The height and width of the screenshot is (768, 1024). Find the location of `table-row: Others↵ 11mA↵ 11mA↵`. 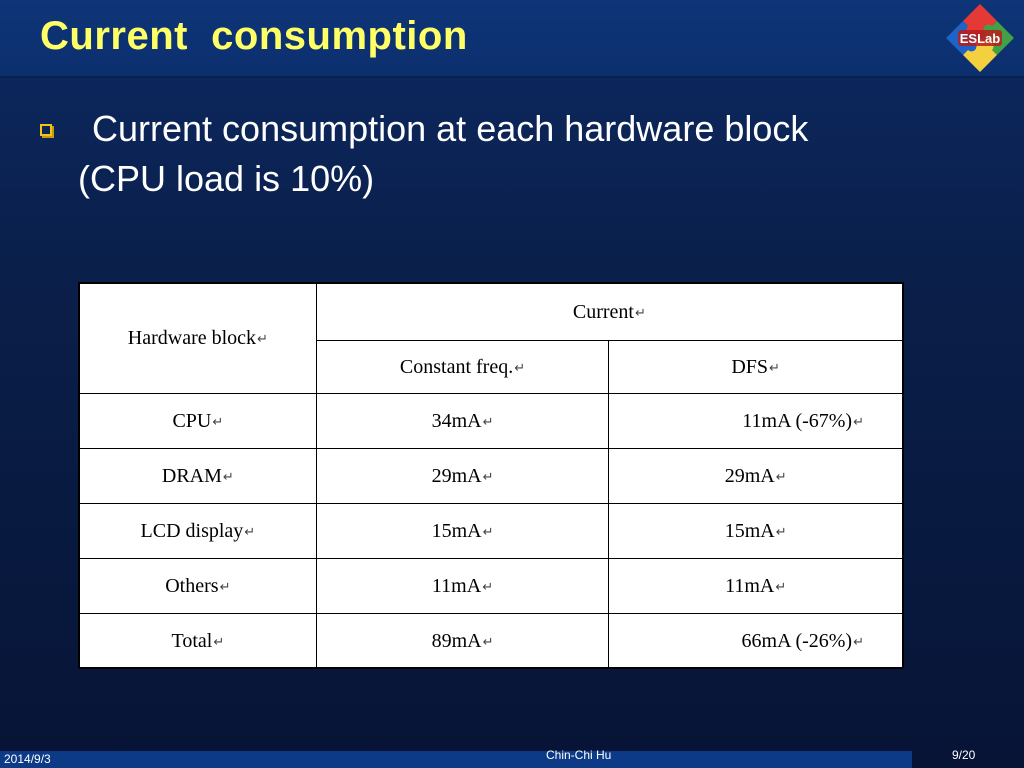

table-row: Others↵ 11mA↵ 11mA↵ is located at coordinates (491, 586).